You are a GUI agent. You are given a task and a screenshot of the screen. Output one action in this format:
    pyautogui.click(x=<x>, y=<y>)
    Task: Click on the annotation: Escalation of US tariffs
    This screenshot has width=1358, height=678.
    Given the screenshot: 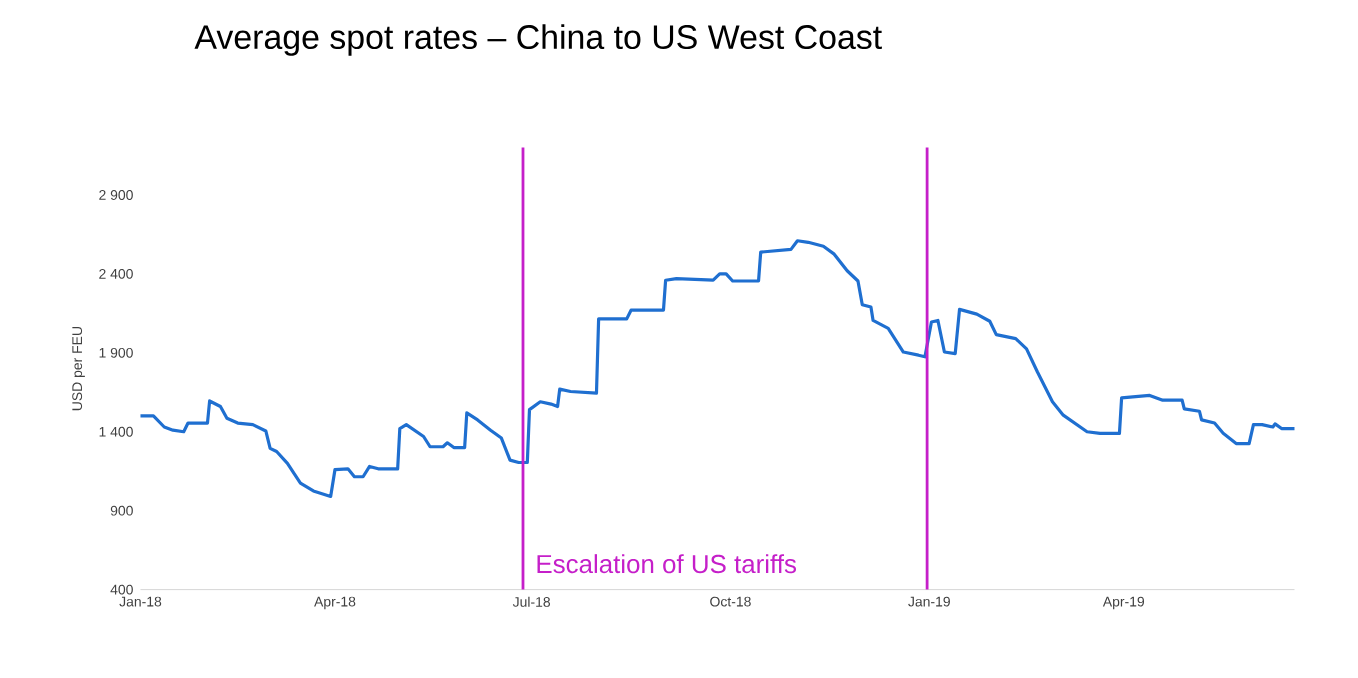 What is the action you would take?
    pyautogui.click(x=667, y=564)
    